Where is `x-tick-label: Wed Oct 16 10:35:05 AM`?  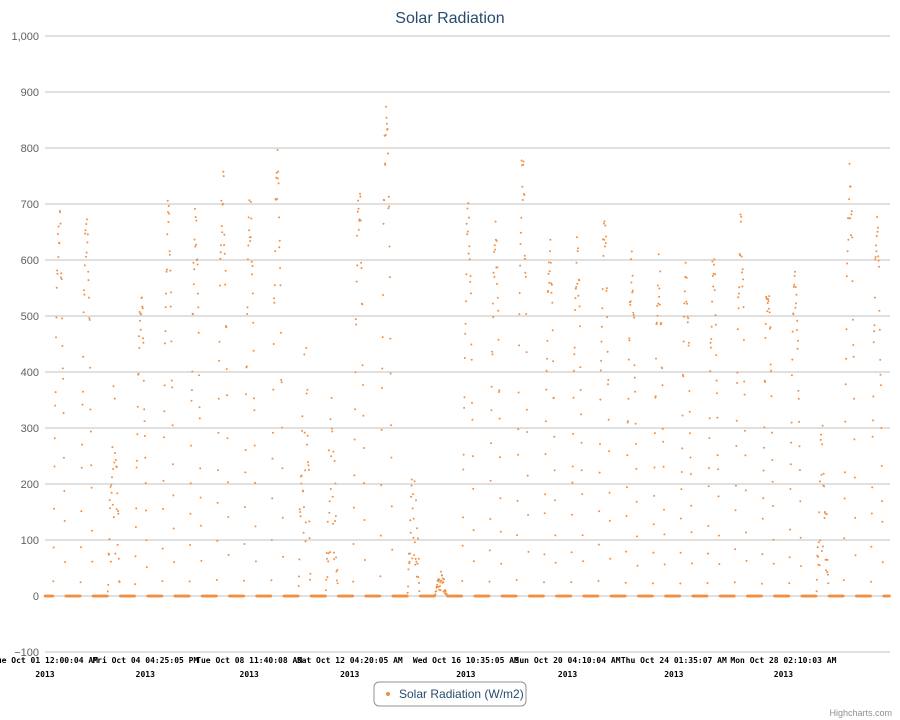
x-tick-label: Wed Oct 16 10:35:05 AM is located at coordinates (466, 660).